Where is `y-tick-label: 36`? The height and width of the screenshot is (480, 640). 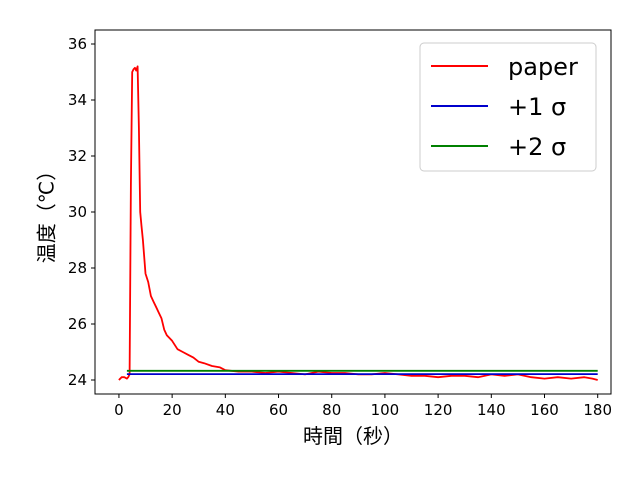
y-tick-label: 36 is located at coordinates (77, 44).